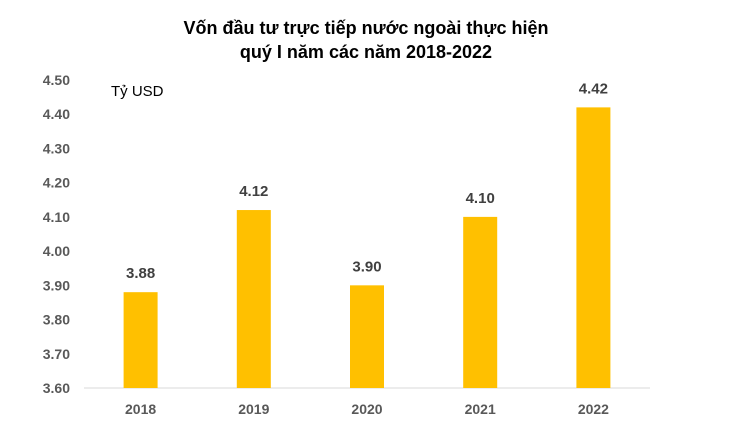  Describe the element at coordinates (137, 91) in the screenshot. I see `y-axis-unit-label: Tỷ USD` at that location.